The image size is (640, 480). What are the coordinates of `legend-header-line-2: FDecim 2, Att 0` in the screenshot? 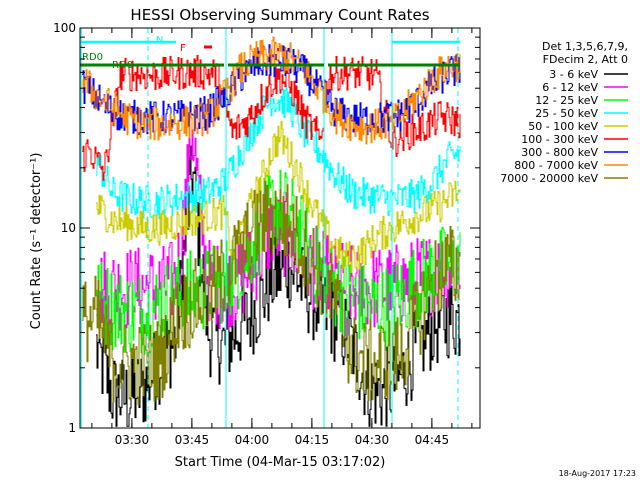 It's located at (585, 59).